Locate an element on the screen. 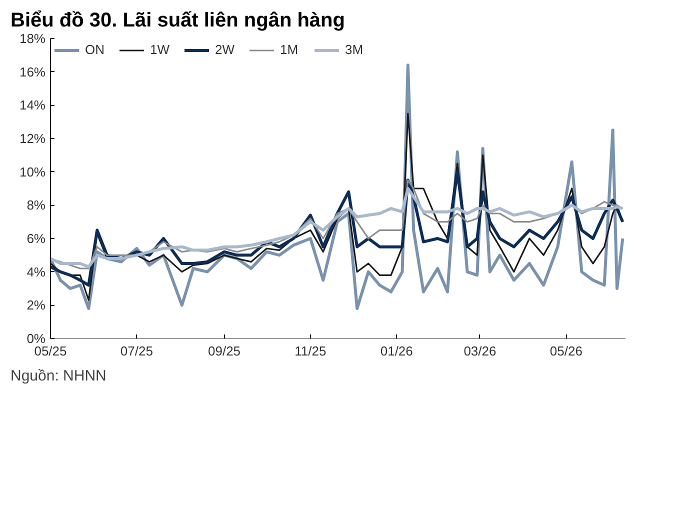  x-tick-label: 05/25 is located at coordinates (50, 351).